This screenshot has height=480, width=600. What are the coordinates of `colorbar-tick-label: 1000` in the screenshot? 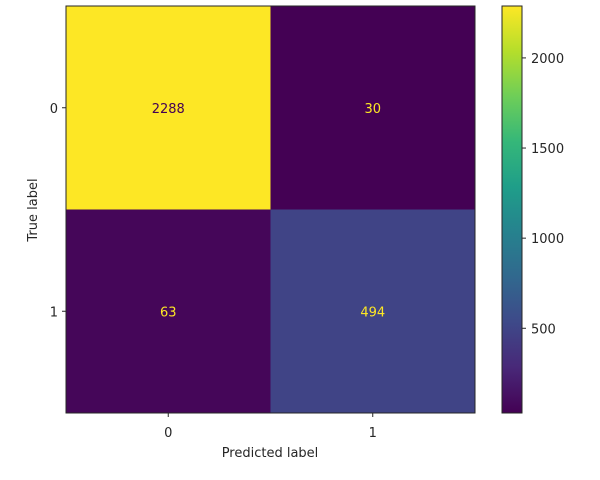 It's located at (547, 239).